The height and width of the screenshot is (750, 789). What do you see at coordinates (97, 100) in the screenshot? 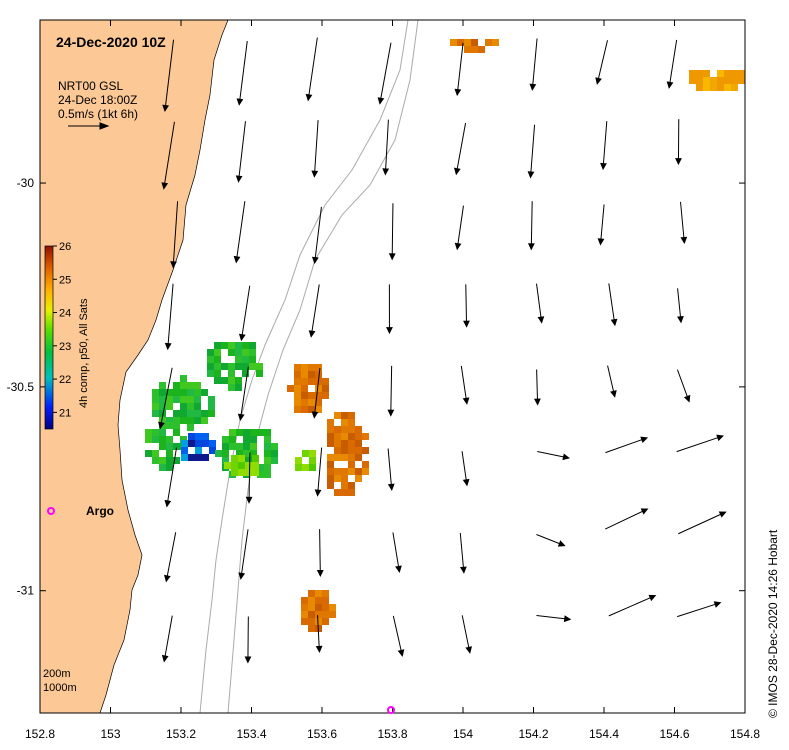
I see `legend-time: 24-Dec 18:00Z` at bounding box center [97, 100].